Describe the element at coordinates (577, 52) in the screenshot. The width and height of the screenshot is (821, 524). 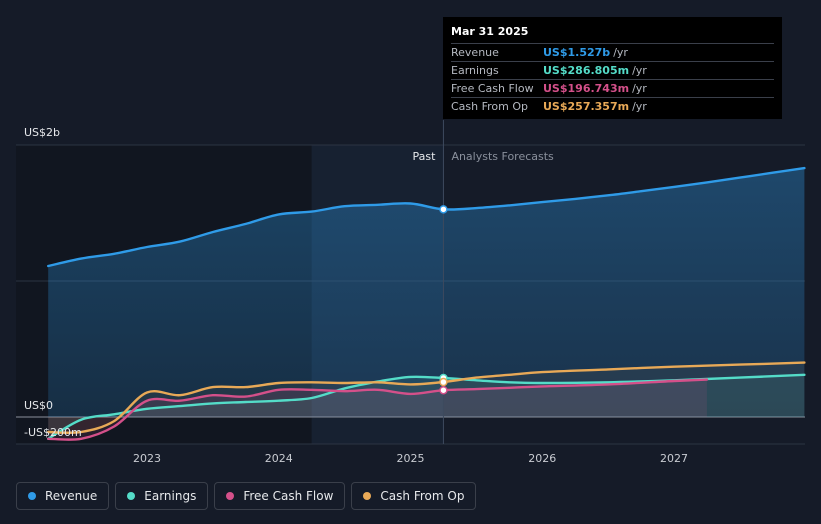
I see `tooltip-value: US$1.527b` at that location.